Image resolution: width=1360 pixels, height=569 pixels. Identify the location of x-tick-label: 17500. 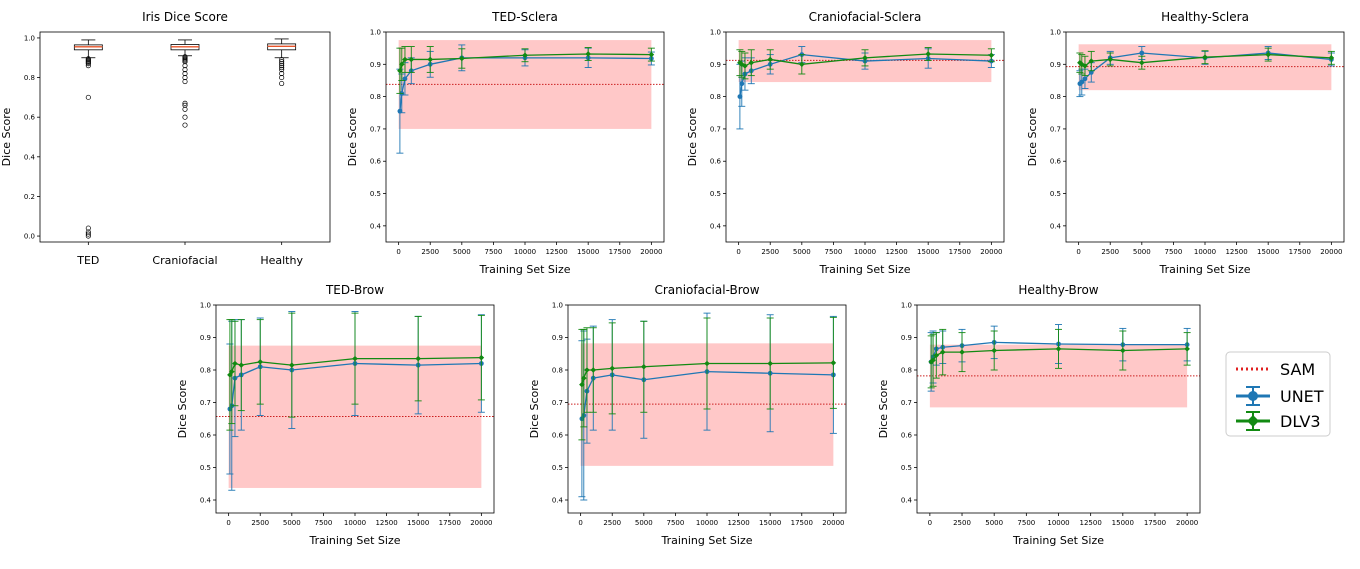
(450, 523).